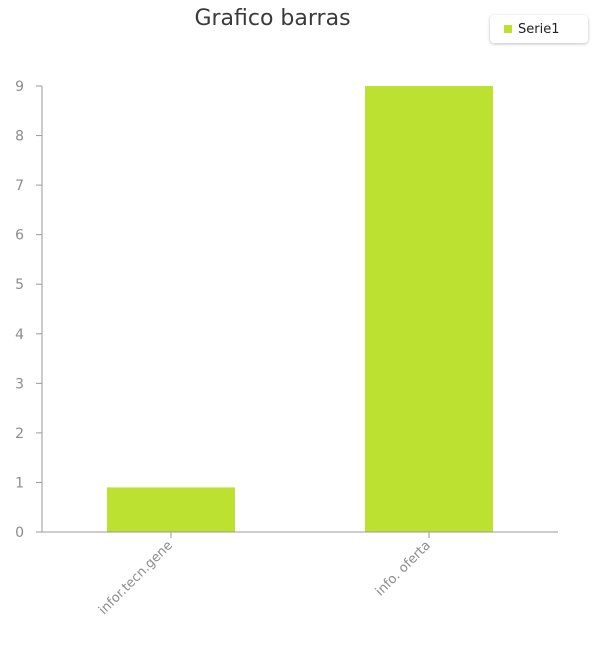 The width and height of the screenshot is (592, 652). I want to click on x-tick-label-1: info. oferta, so click(403, 568).